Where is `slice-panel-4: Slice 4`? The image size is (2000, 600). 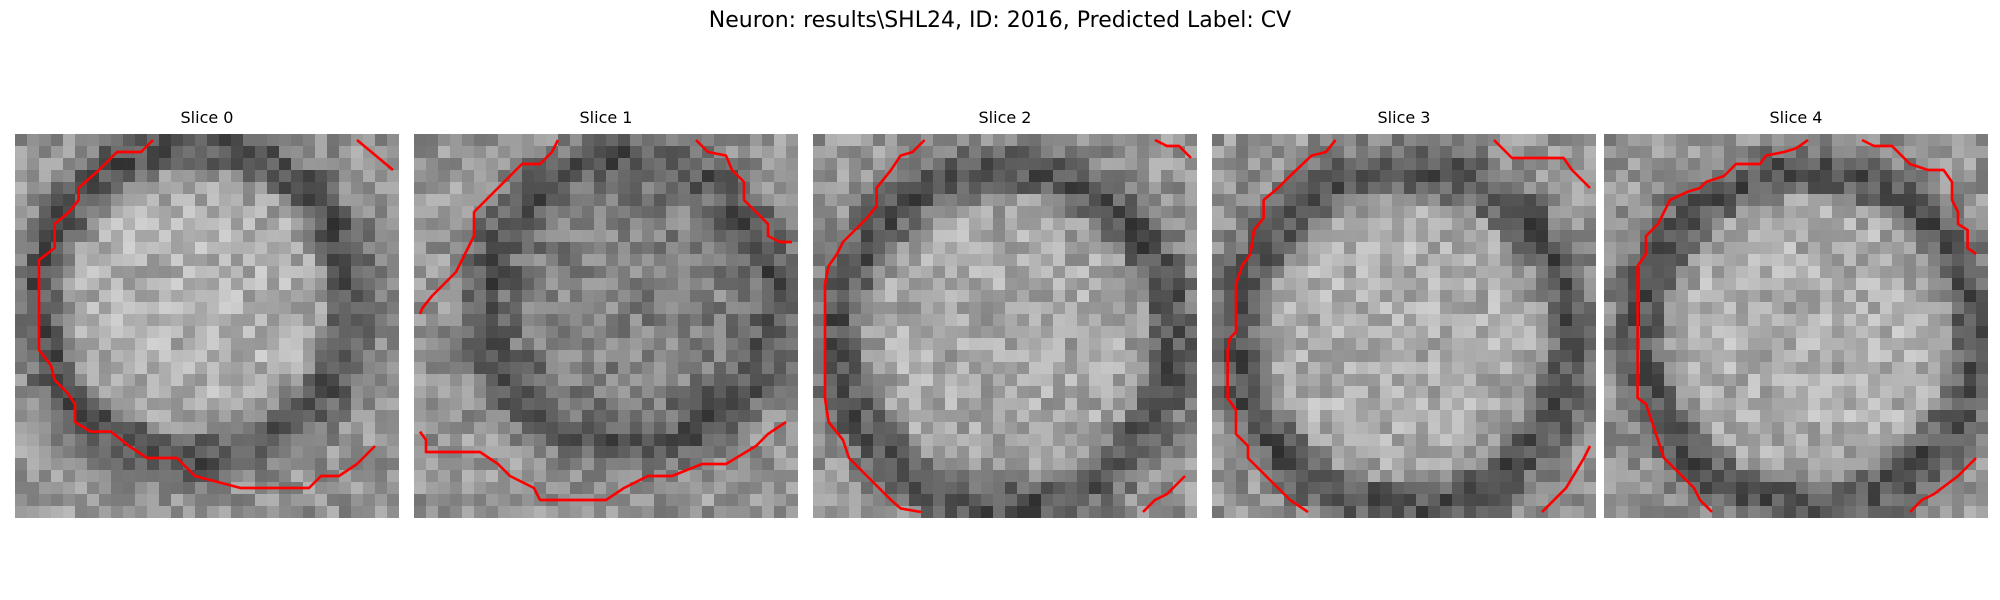 slice-panel-4: Slice 4 is located at coordinates (1796, 314).